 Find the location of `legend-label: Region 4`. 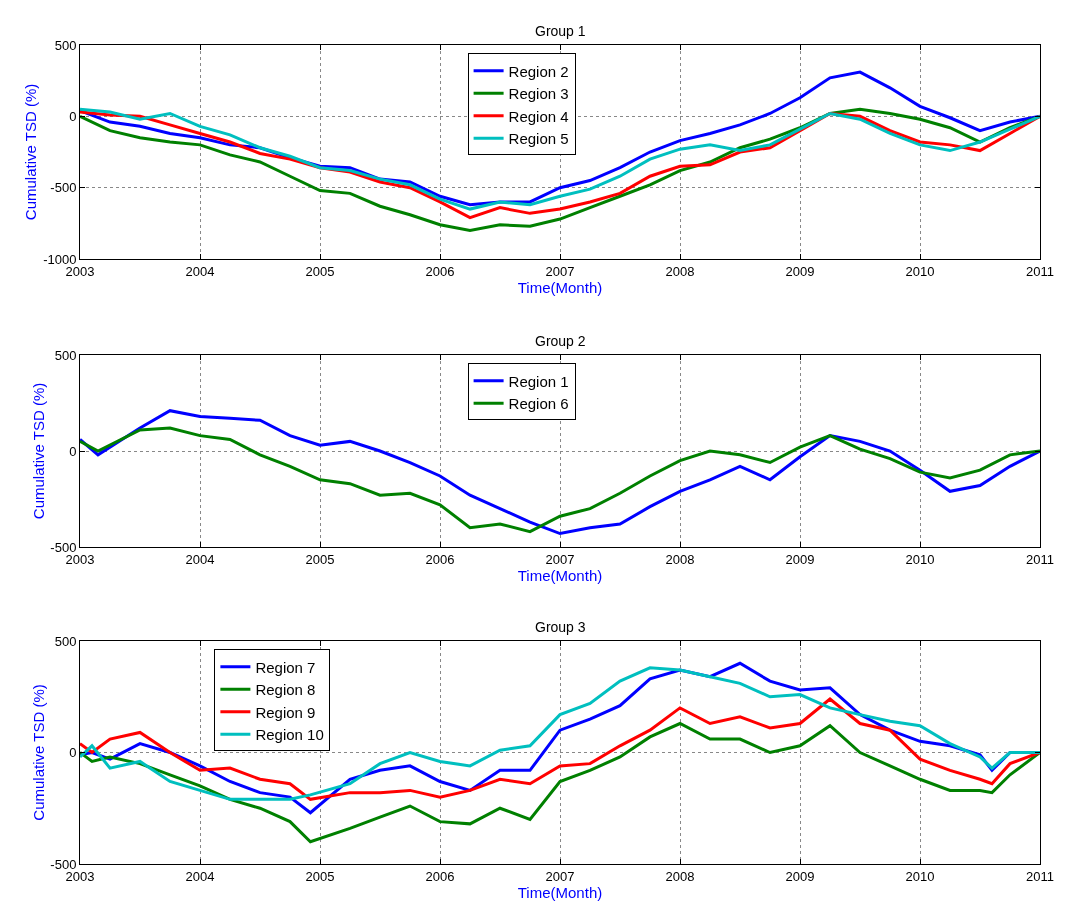

legend-label: Region 4 is located at coordinates (538, 116).